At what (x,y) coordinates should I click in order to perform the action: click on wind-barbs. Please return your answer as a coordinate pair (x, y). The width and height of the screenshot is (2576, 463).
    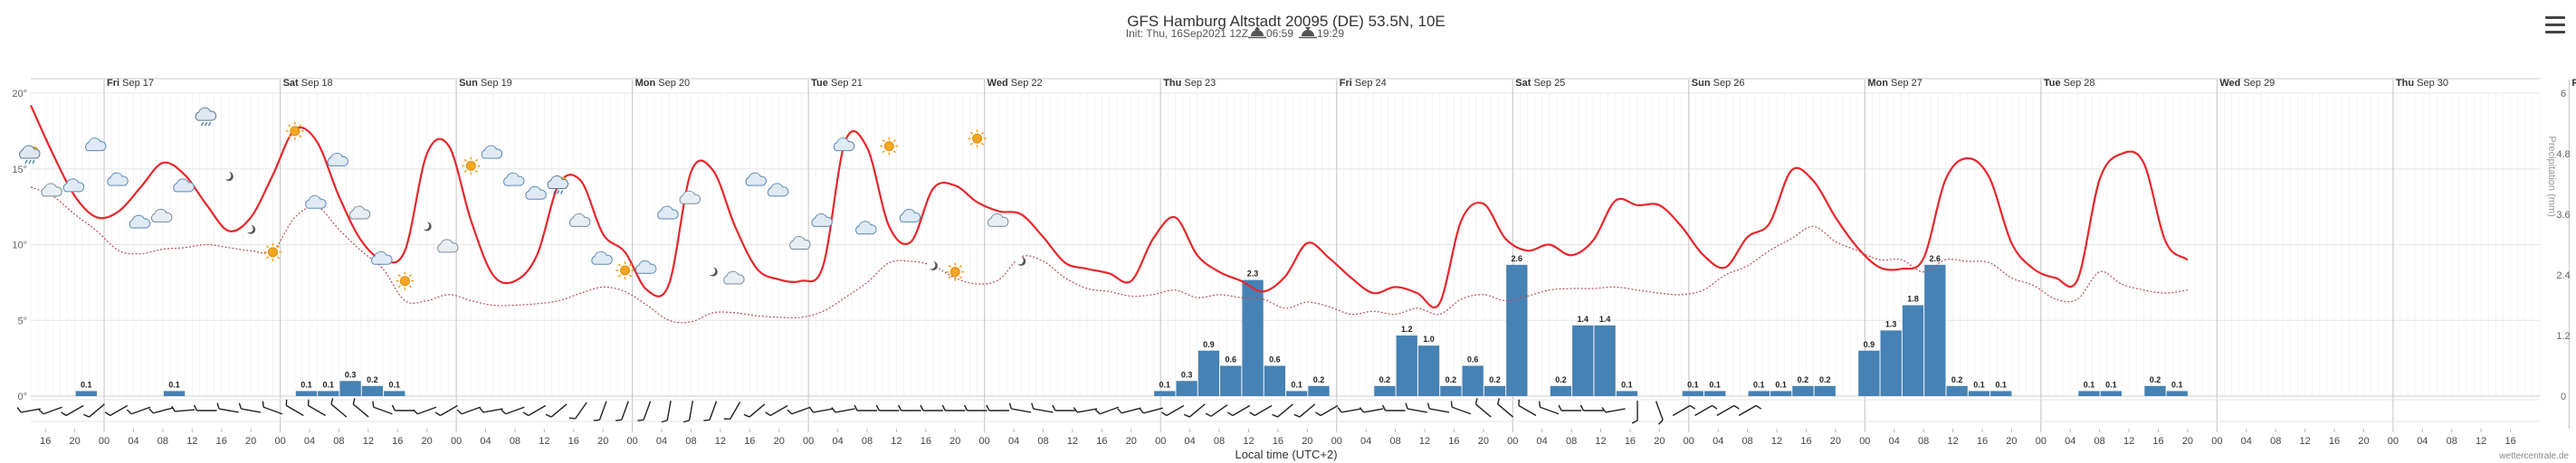
    Looking at the image, I should click on (1278, 412).